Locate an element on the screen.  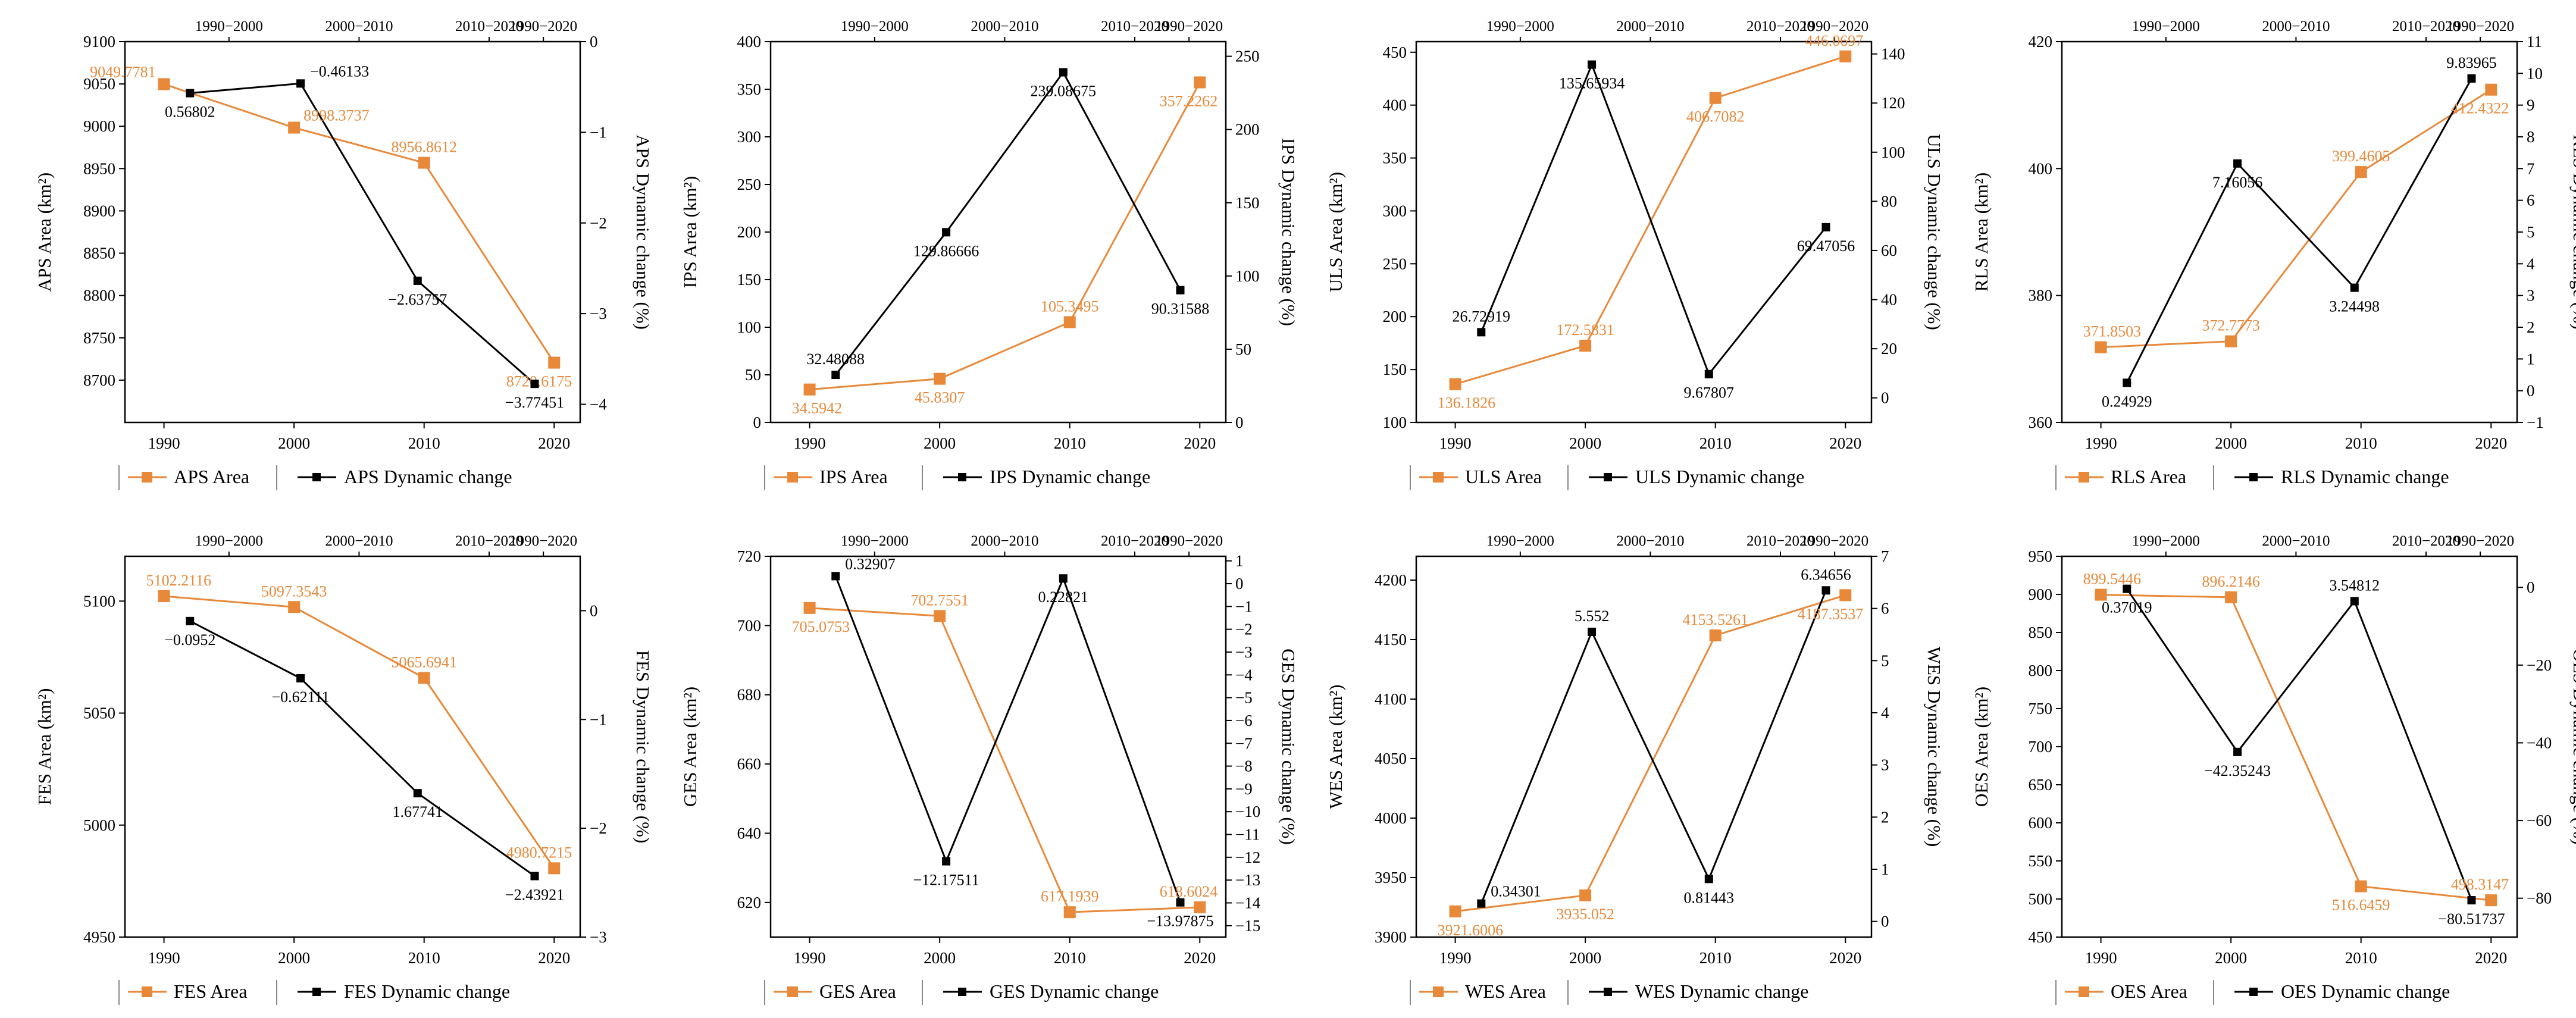
dynamic-data-label: 239.08675 is located at coordinates (1064, 90).